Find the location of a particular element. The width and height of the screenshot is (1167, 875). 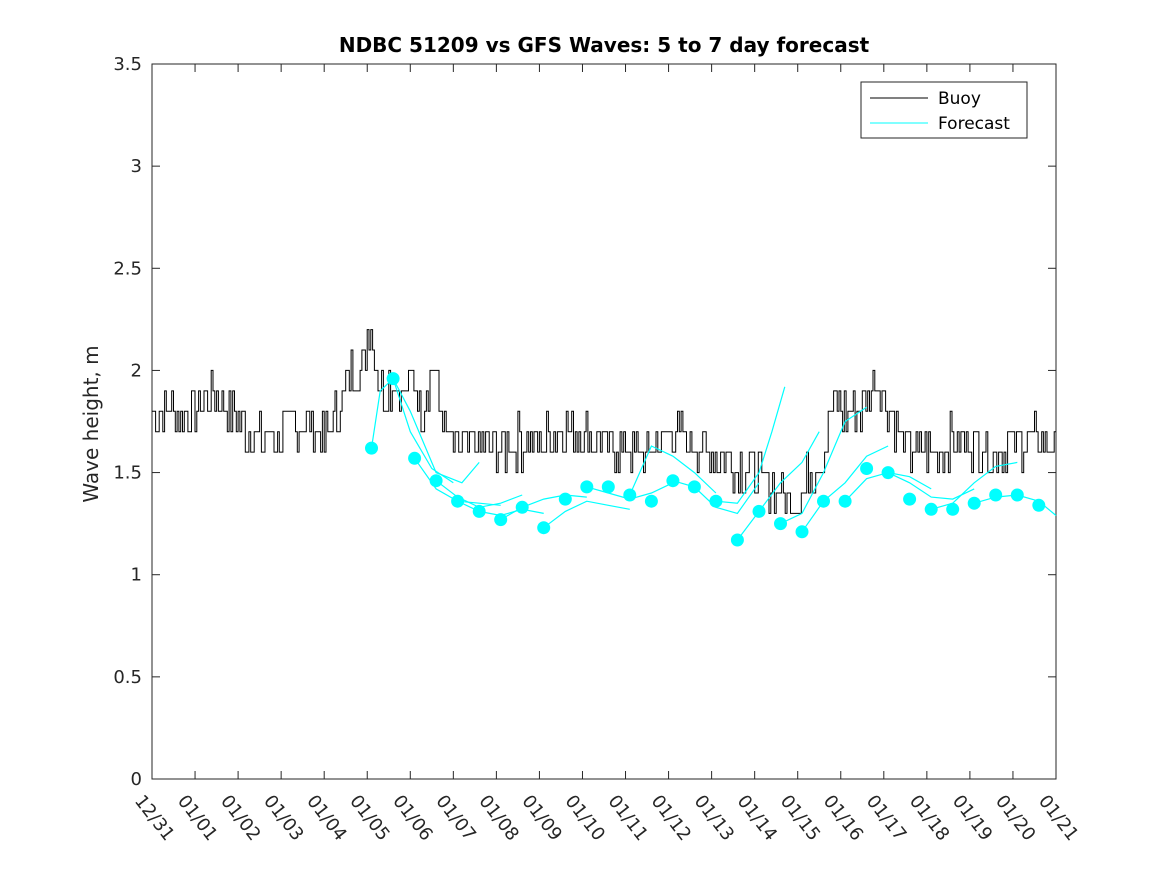

y-tick-label: 3 is located at coordinates (136, 166).